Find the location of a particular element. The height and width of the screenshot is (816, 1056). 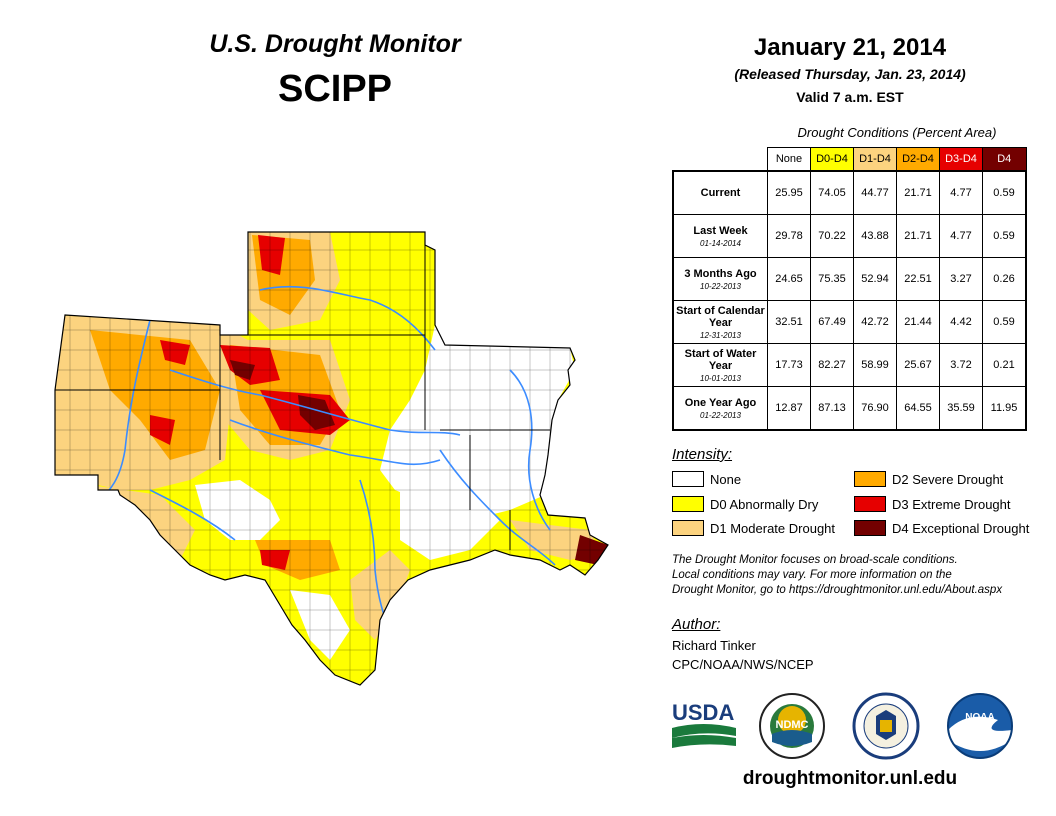

valid-time: Valid 7 a.m. EST is located at coordinates (850, 97).